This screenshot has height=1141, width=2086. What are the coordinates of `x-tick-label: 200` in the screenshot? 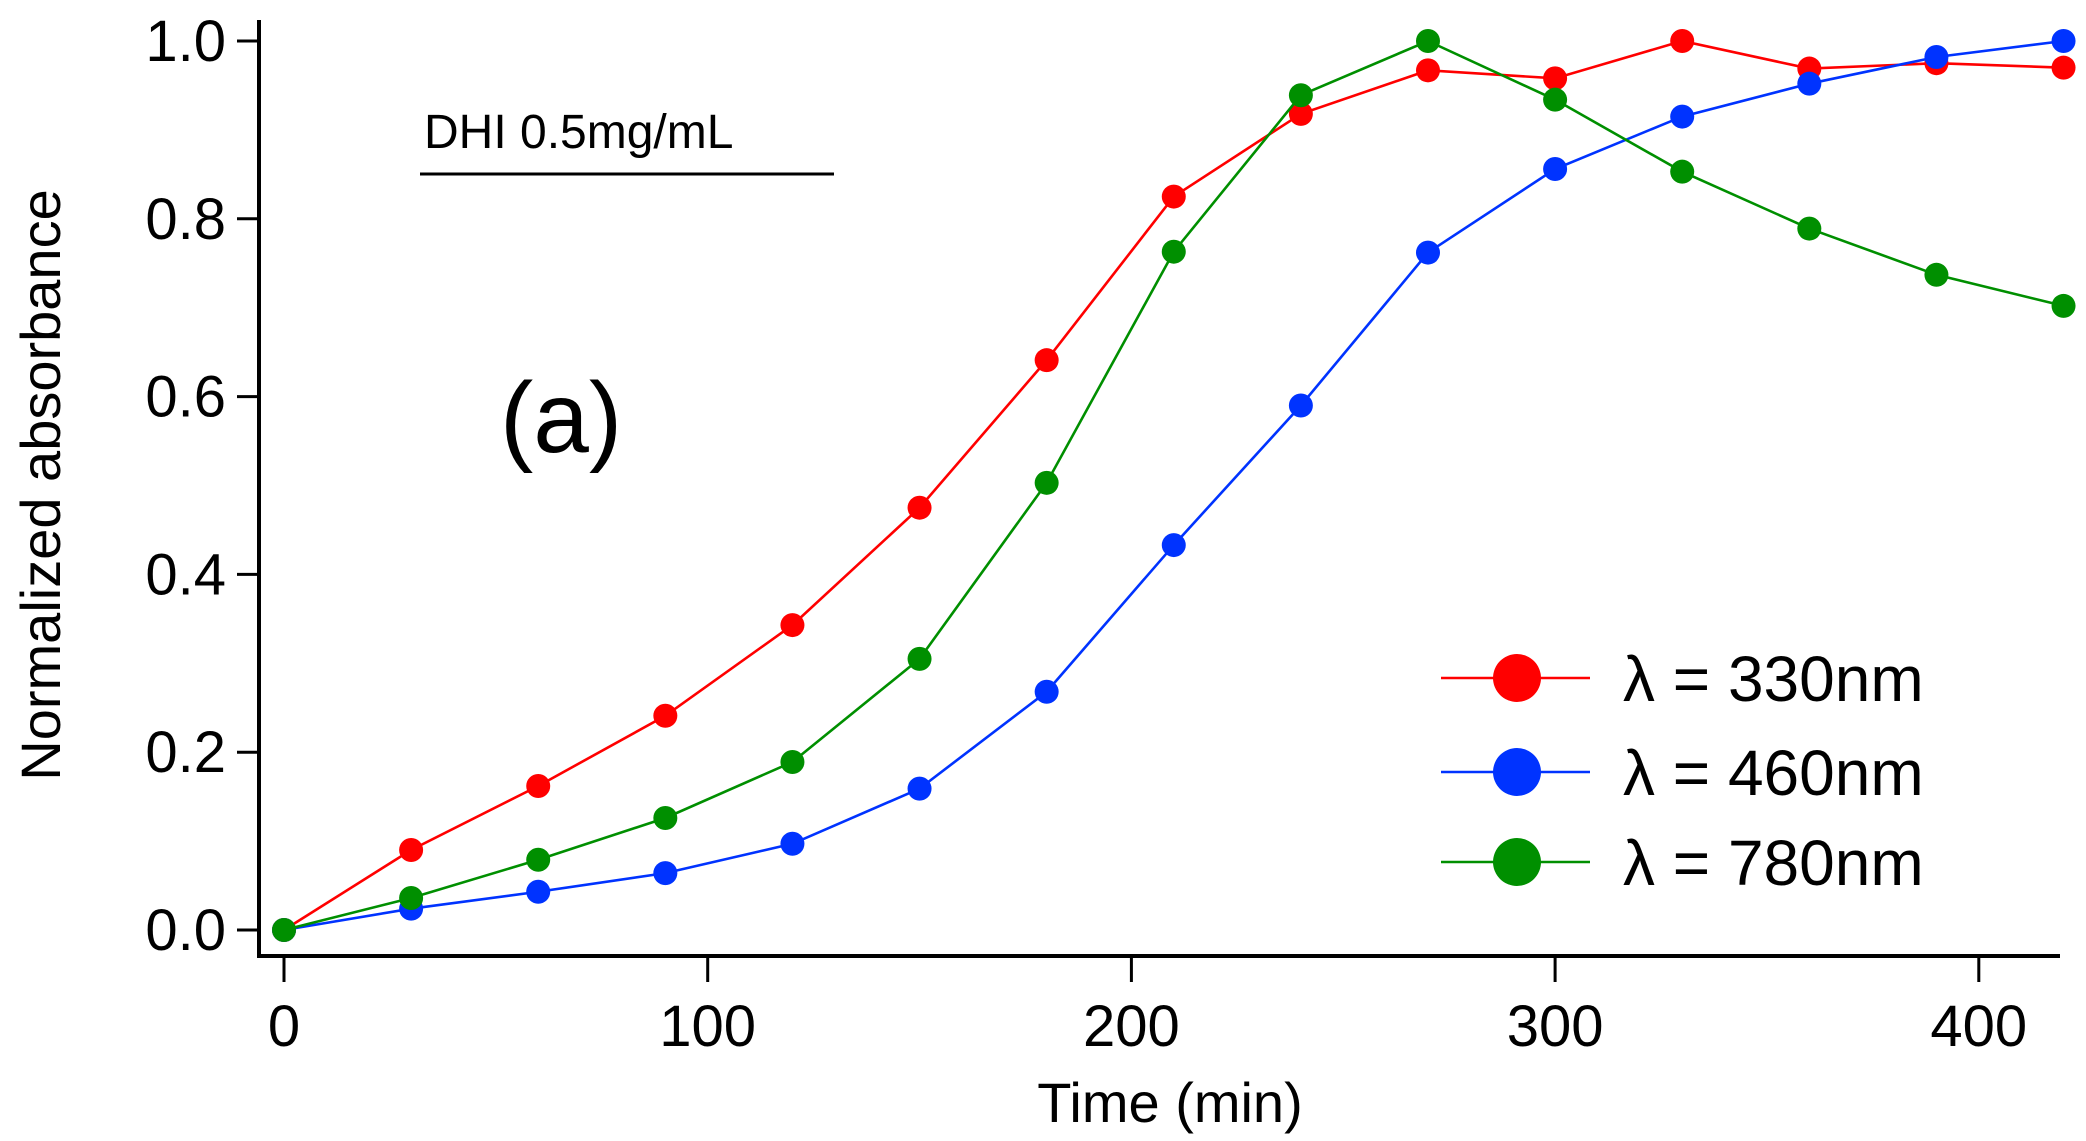 It's located at (1131, 1026).